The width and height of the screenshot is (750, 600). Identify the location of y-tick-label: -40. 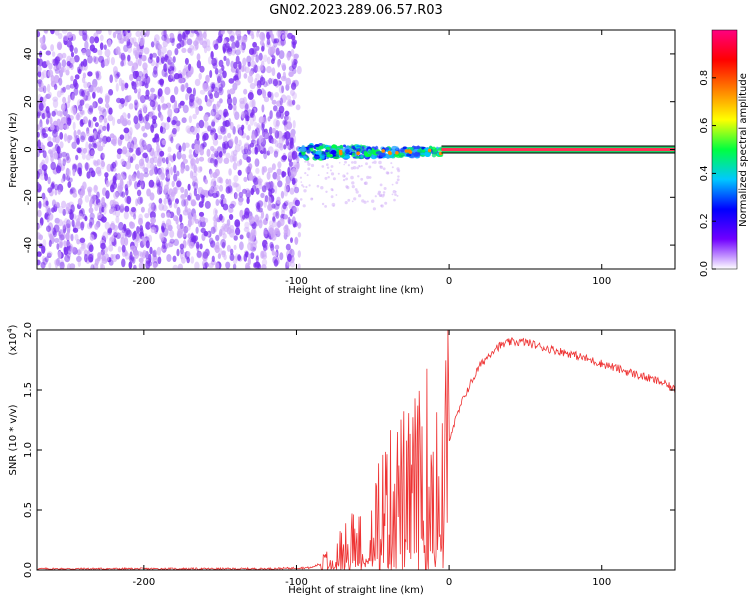
(28, 245).